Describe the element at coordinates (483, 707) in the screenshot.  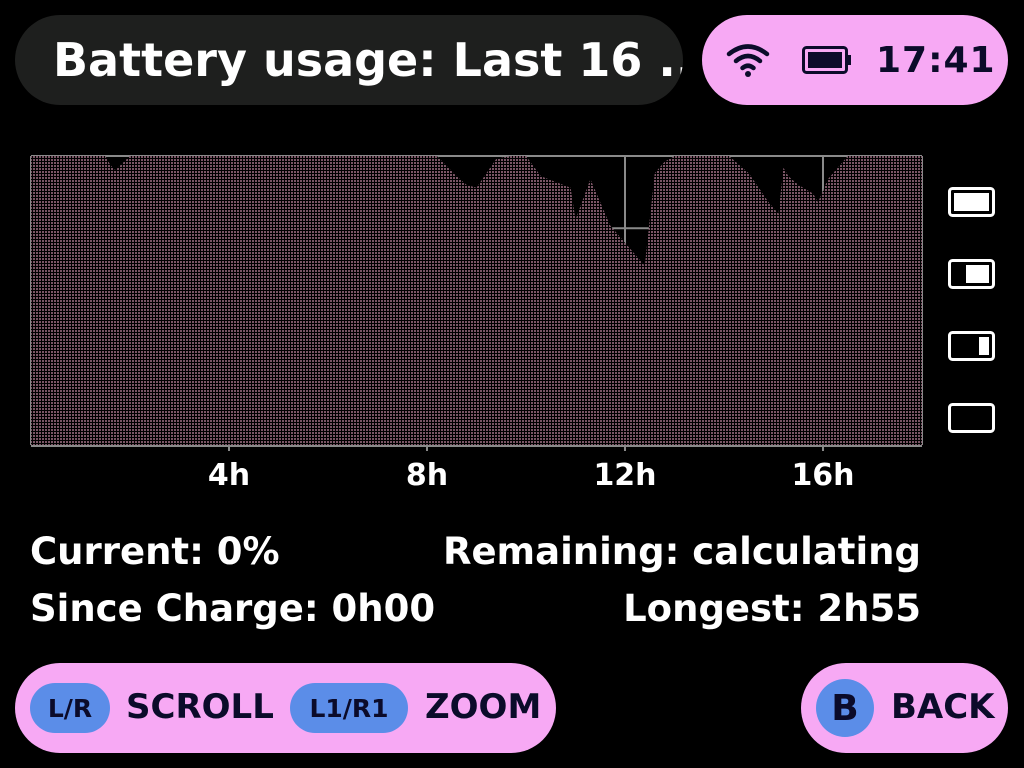
I see `zoom-label: ZOOM` at that location.